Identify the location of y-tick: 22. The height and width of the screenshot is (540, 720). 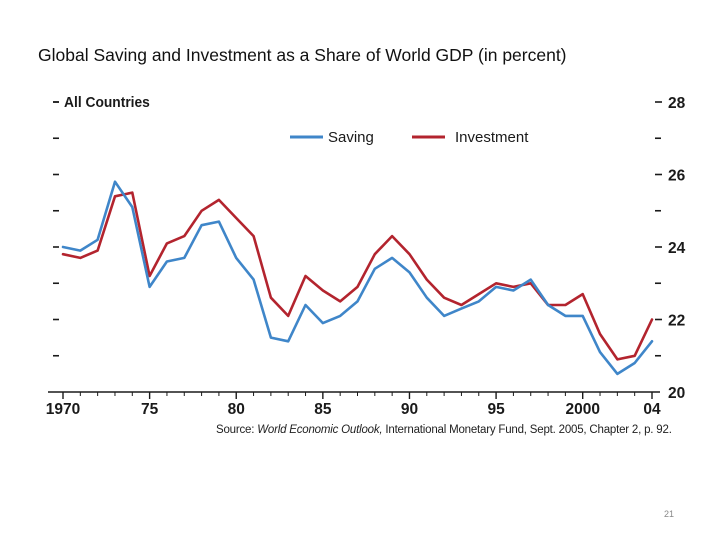
(670, 321).